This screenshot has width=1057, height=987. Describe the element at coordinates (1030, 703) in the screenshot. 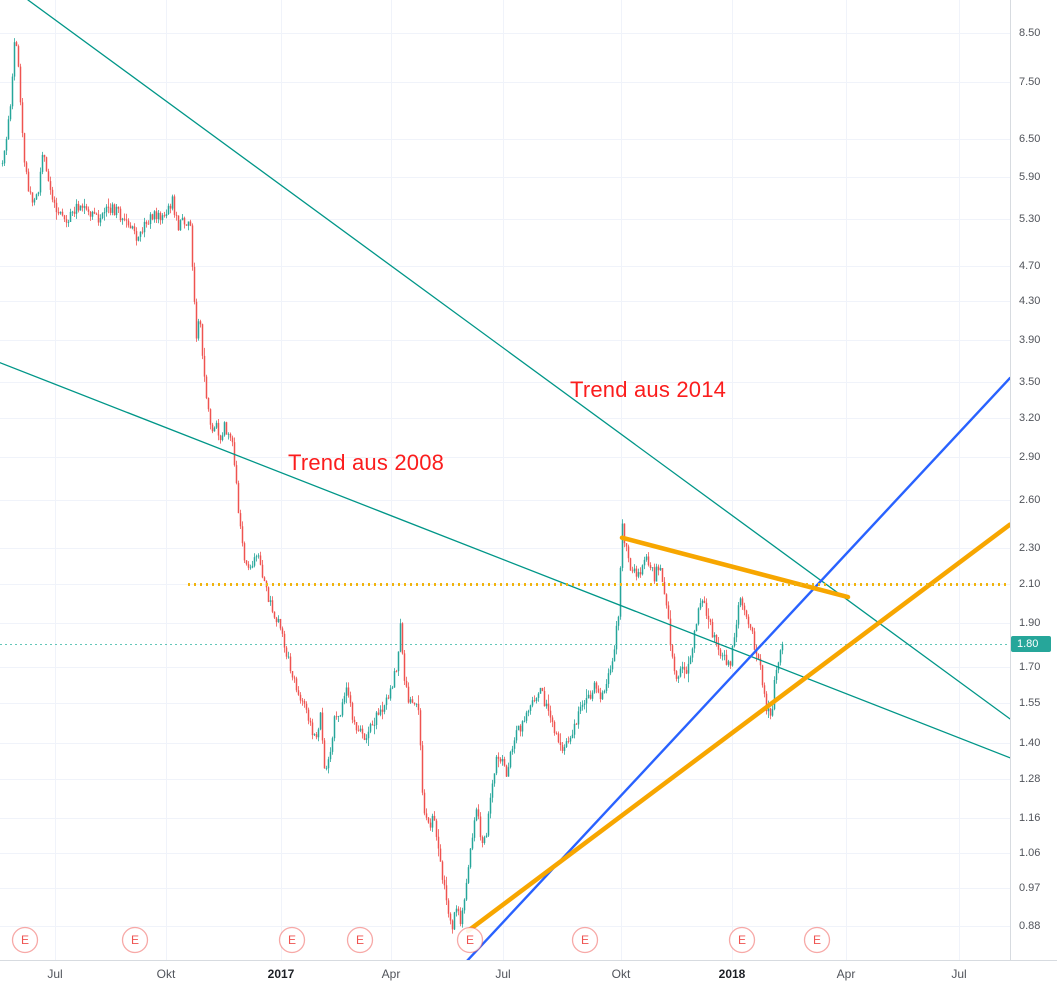

I see `price-tick-label: 1.55` at that location.